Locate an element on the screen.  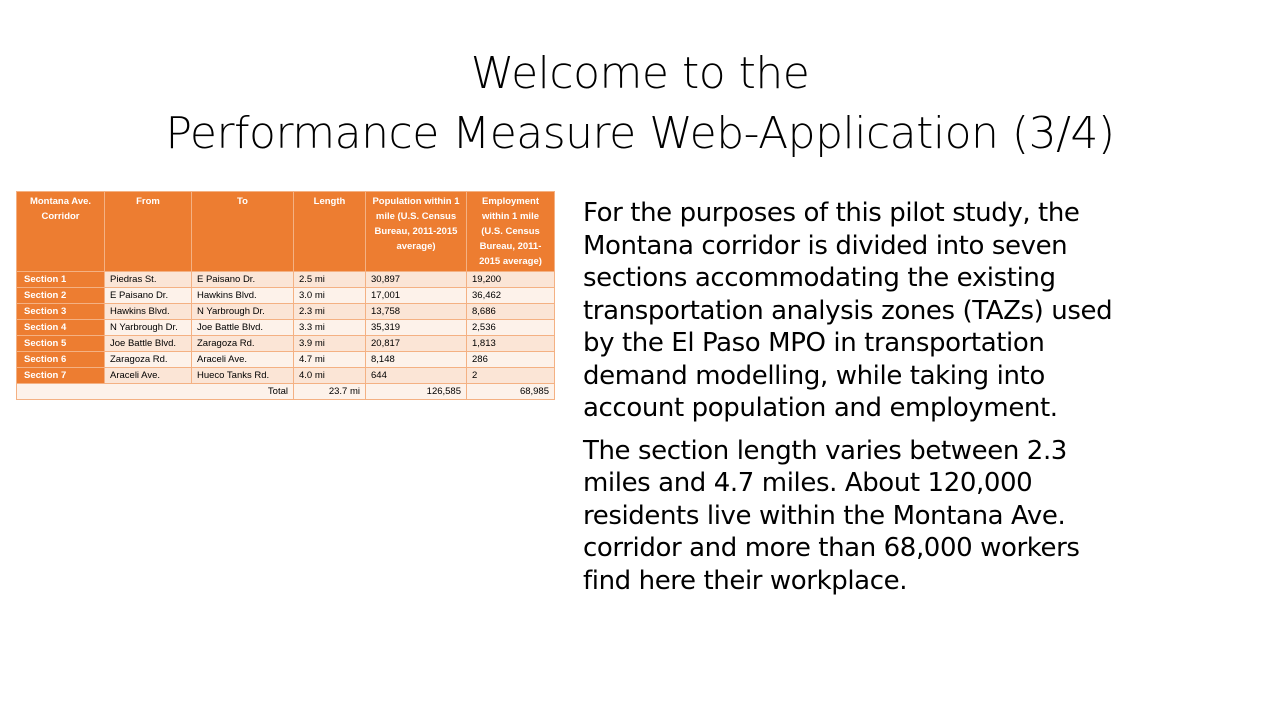
cell-total-length: 23.7 mi is located at coordinates (329, 391).